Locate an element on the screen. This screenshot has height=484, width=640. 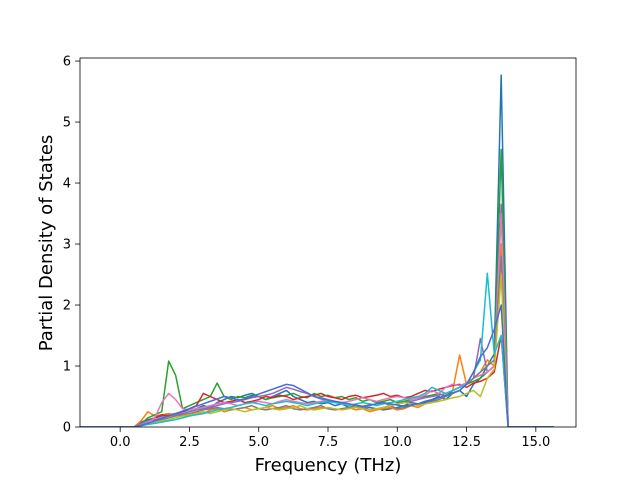
y-tick-label: 4 is located at coordinates (67, 184).